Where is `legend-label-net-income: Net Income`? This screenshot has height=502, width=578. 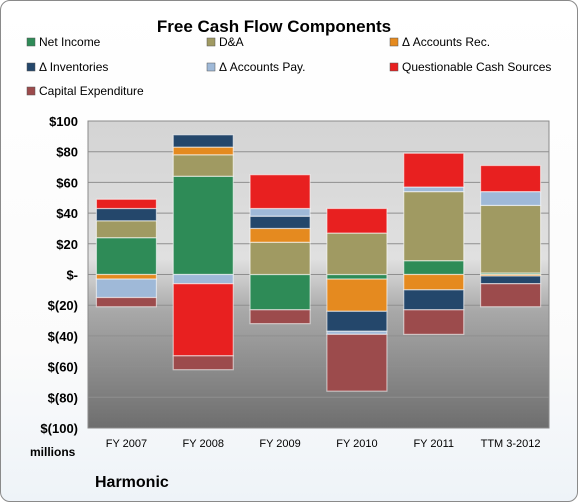 legend-label-net-income: Net Income is located at coordinates (70, 42).